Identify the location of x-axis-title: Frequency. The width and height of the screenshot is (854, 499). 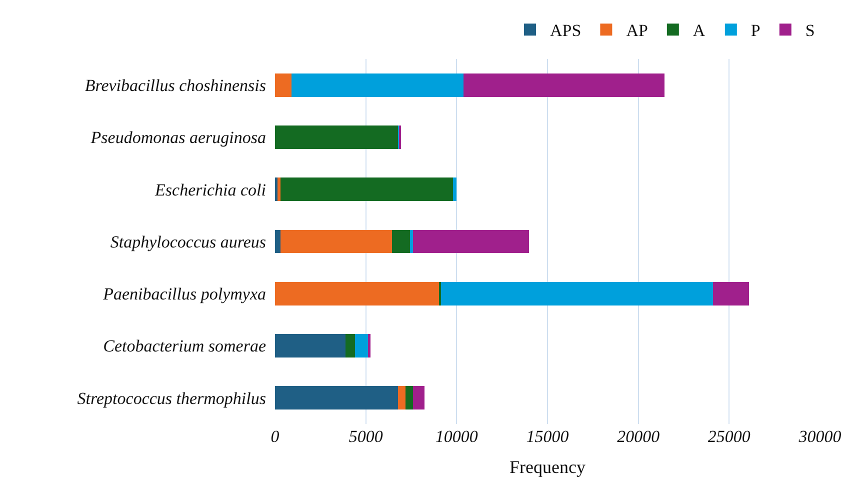
(548, 467).